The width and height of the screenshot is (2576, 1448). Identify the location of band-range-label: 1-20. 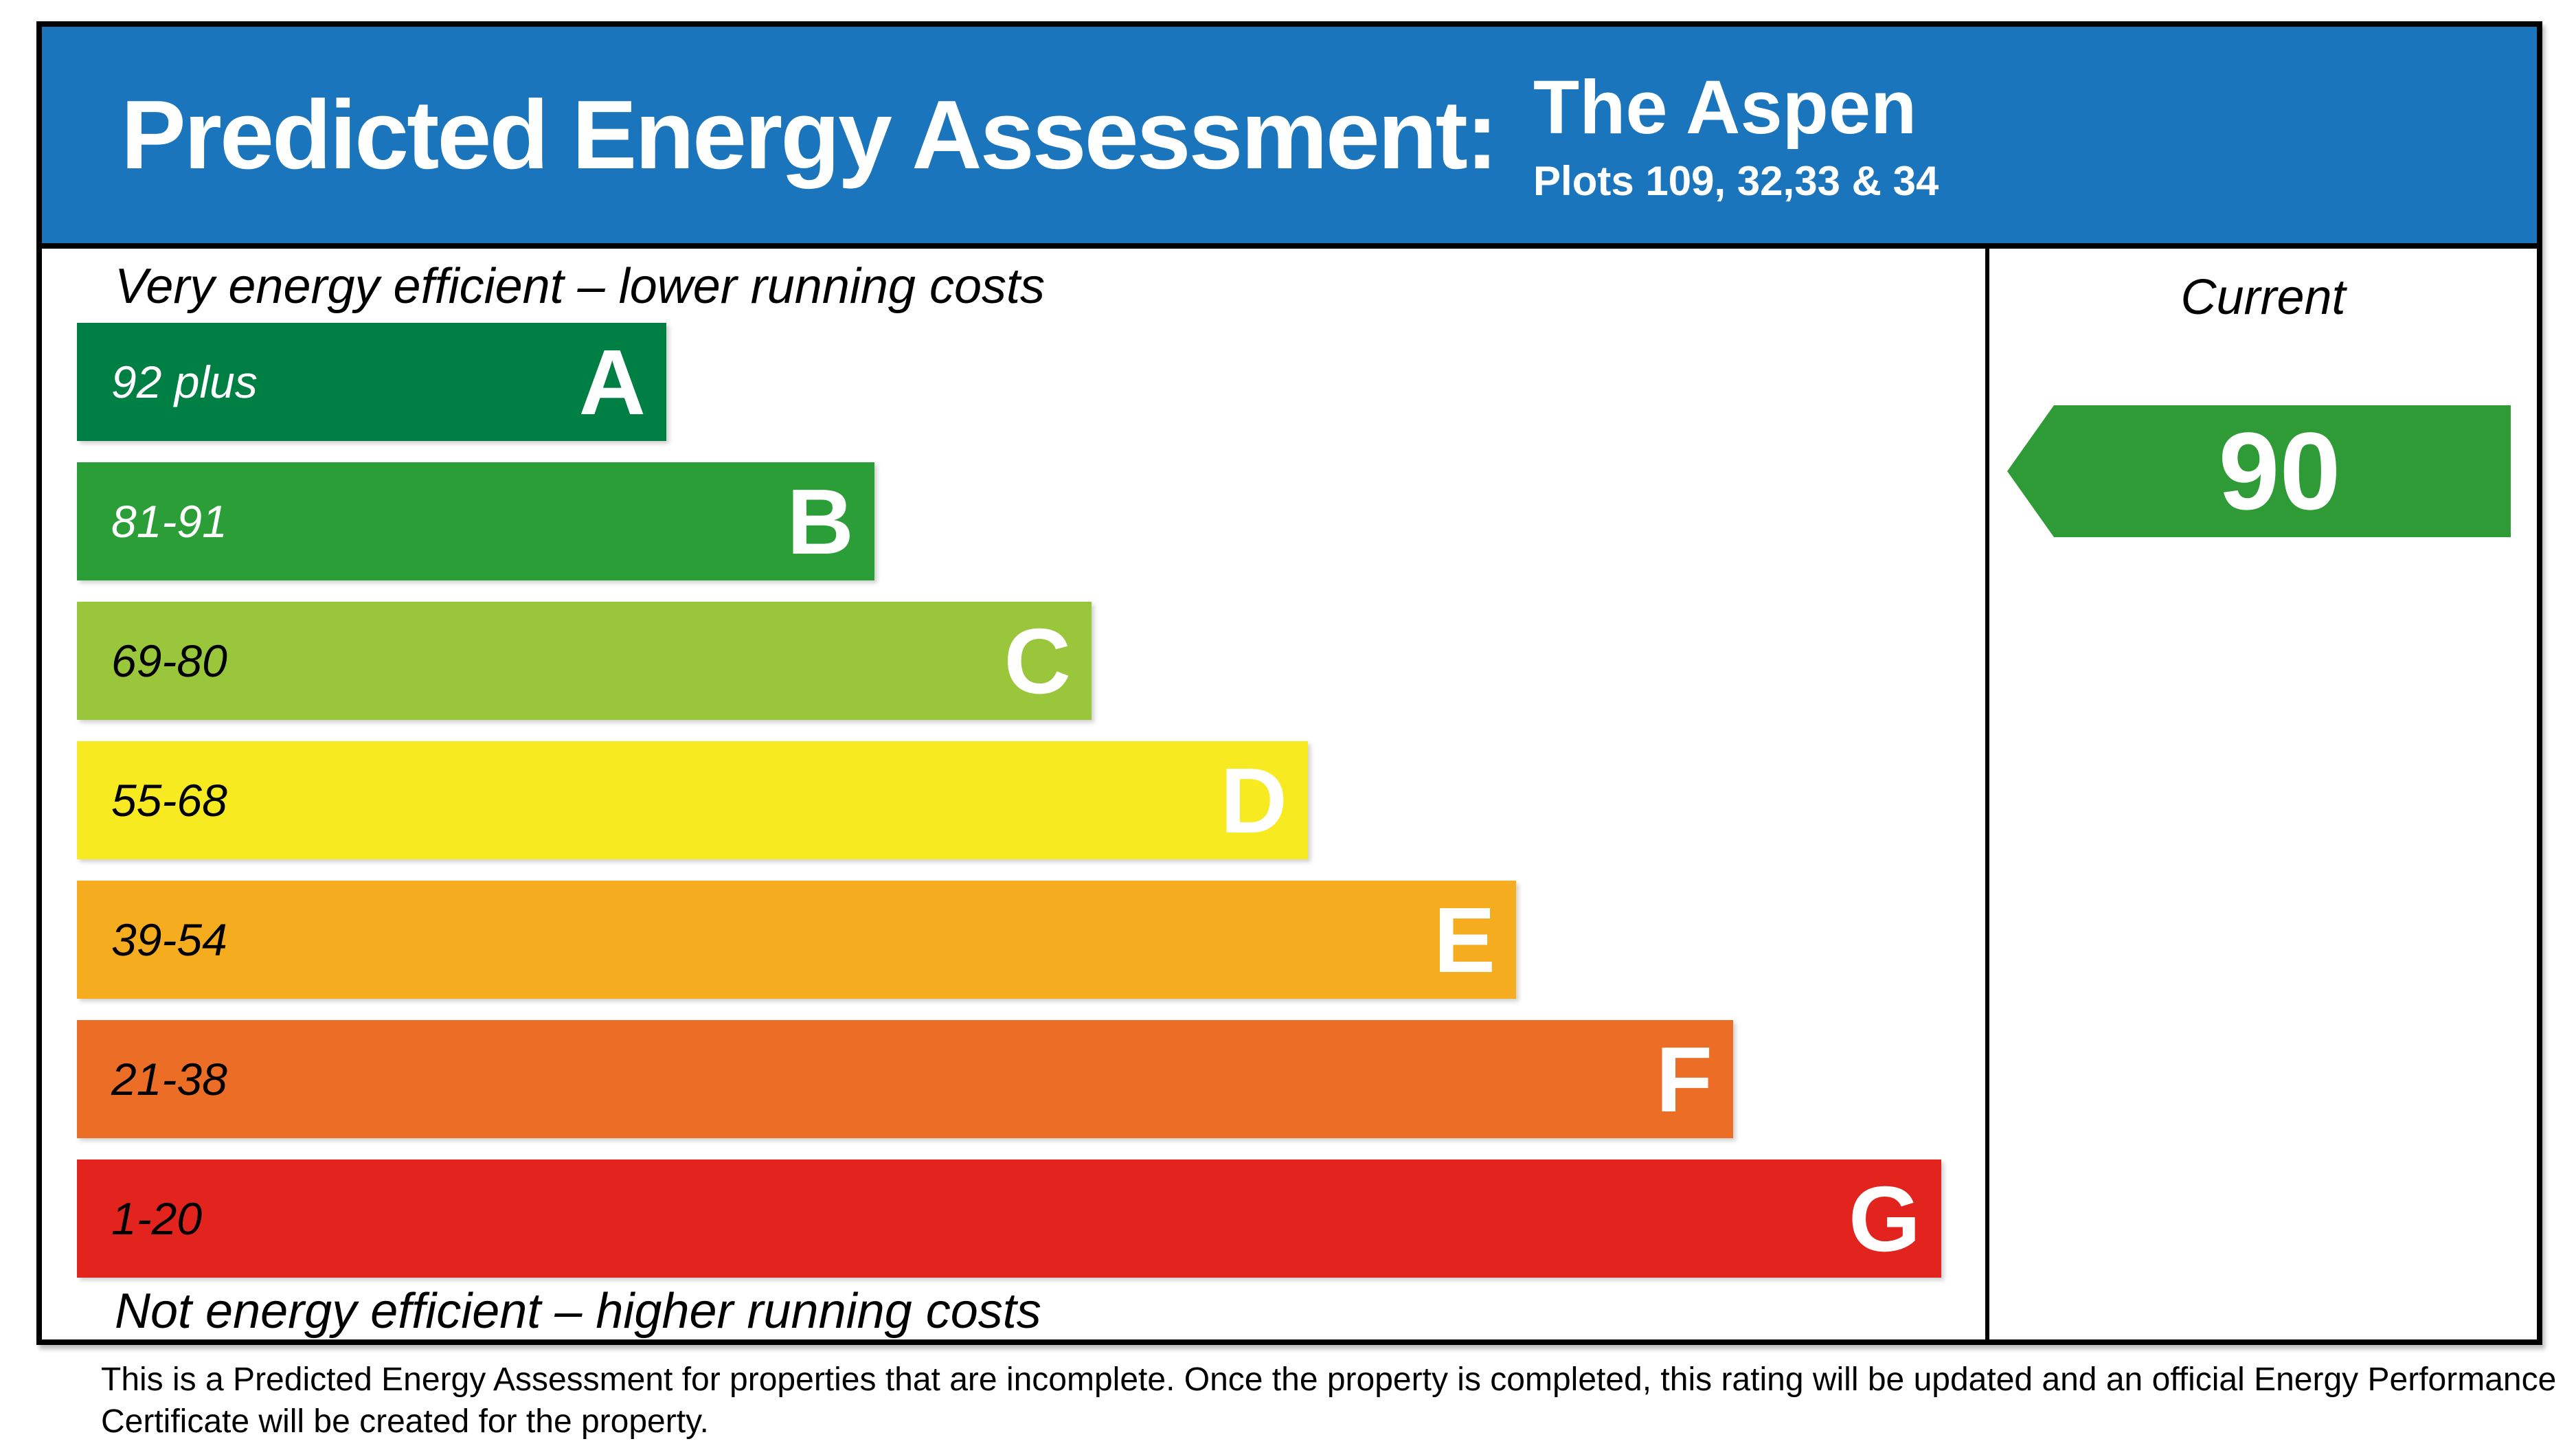
(157, 1218).